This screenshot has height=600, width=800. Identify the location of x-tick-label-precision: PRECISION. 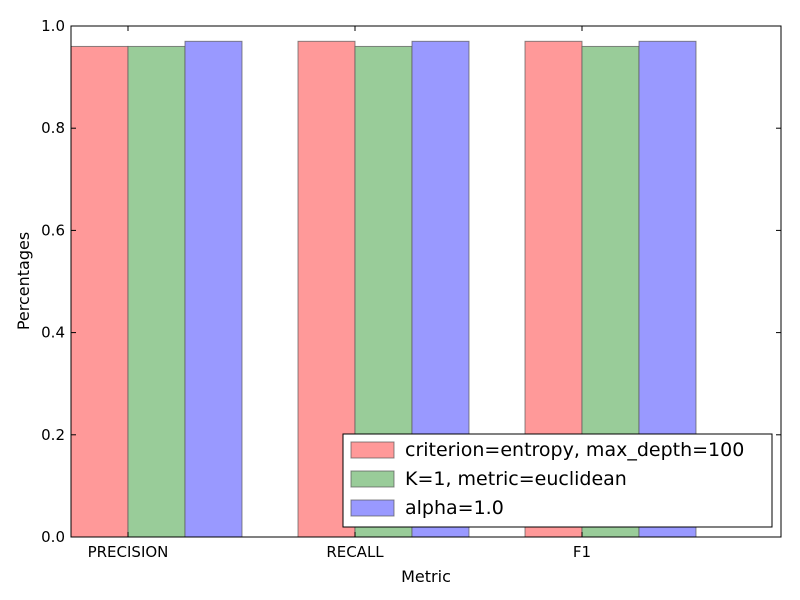
(128, 552).